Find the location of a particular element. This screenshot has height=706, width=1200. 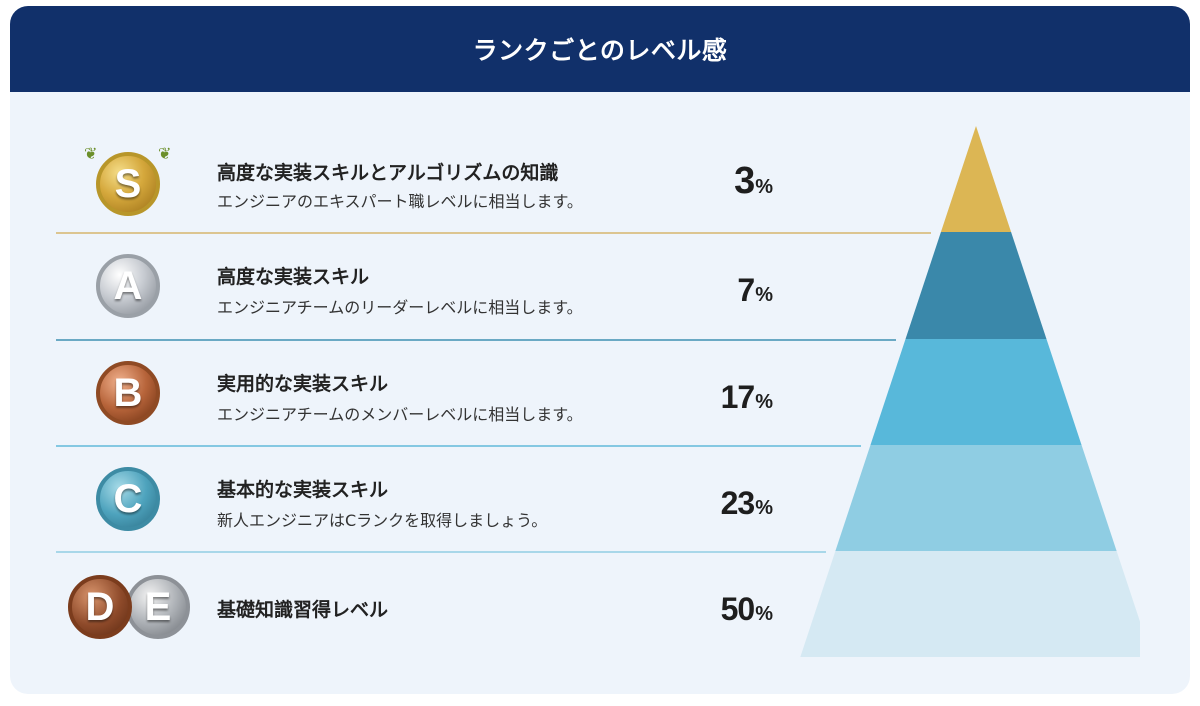

rank-s-badge-letter: S is located at coordinates (128, 184).